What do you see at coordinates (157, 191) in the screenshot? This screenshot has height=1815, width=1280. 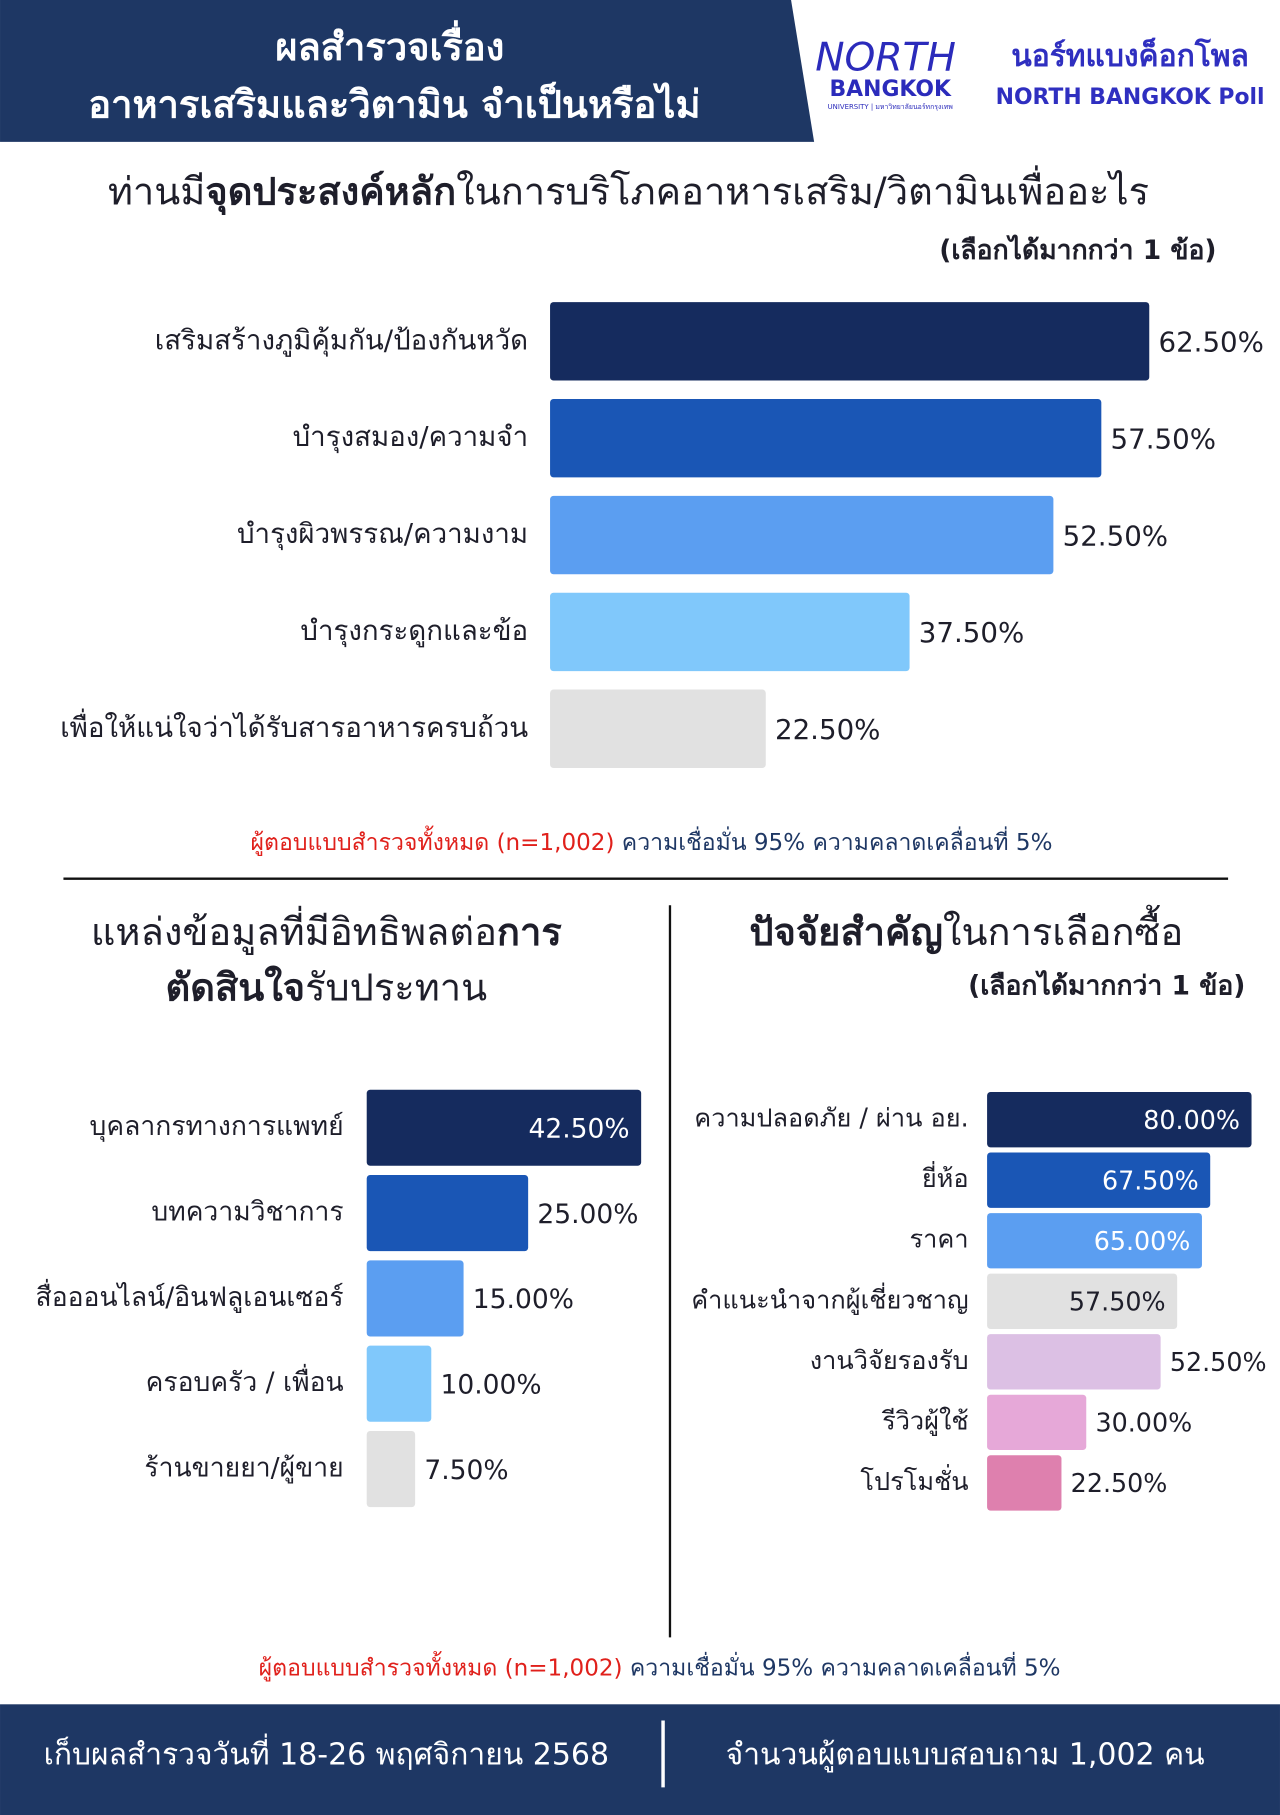 I see `title-part: ท่านมี` at bounding box center [157, 191].